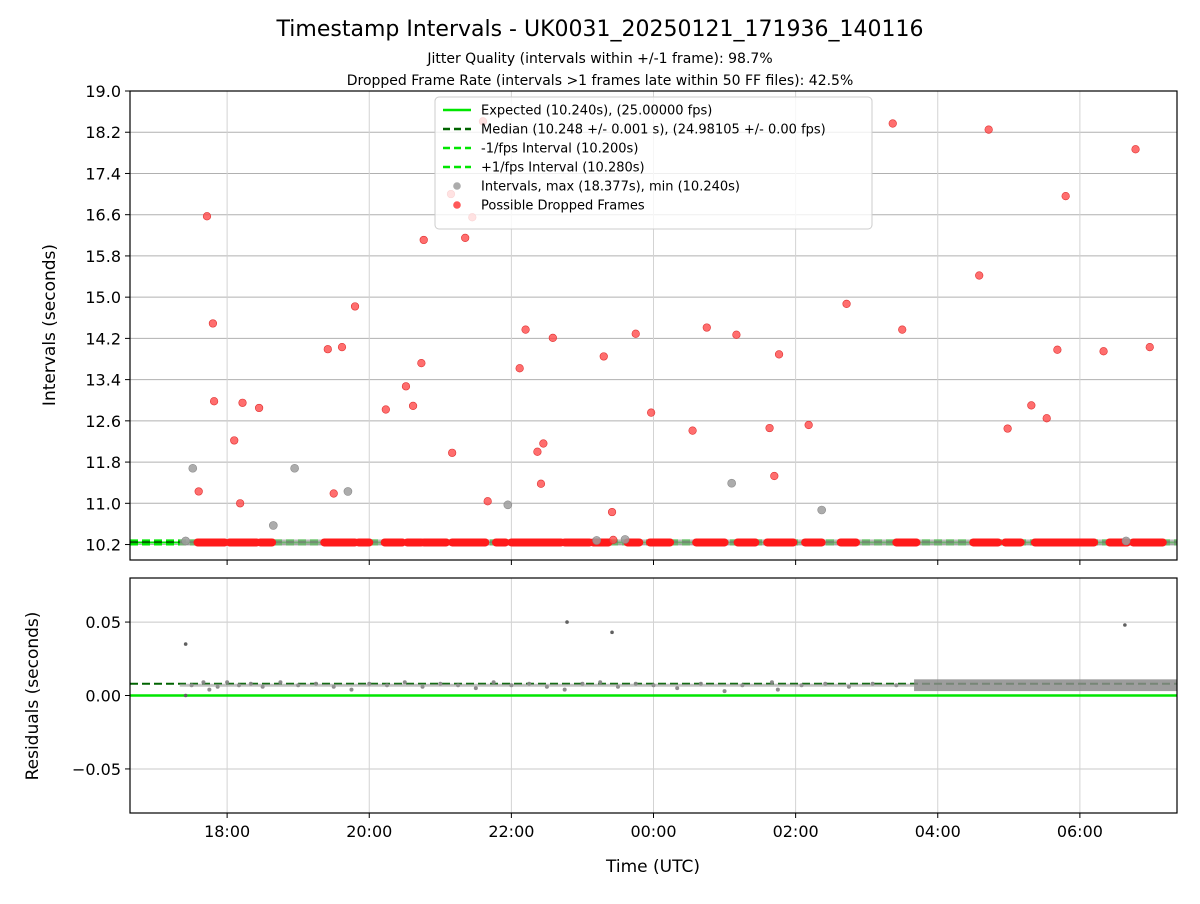 The height and width of the screenshot is (904, 1200). What do you see at coordinates (50, 325) in the screenshot?
I see `top-y-axis-label: Intervals (seconds)` at bounding box center [50, 325].